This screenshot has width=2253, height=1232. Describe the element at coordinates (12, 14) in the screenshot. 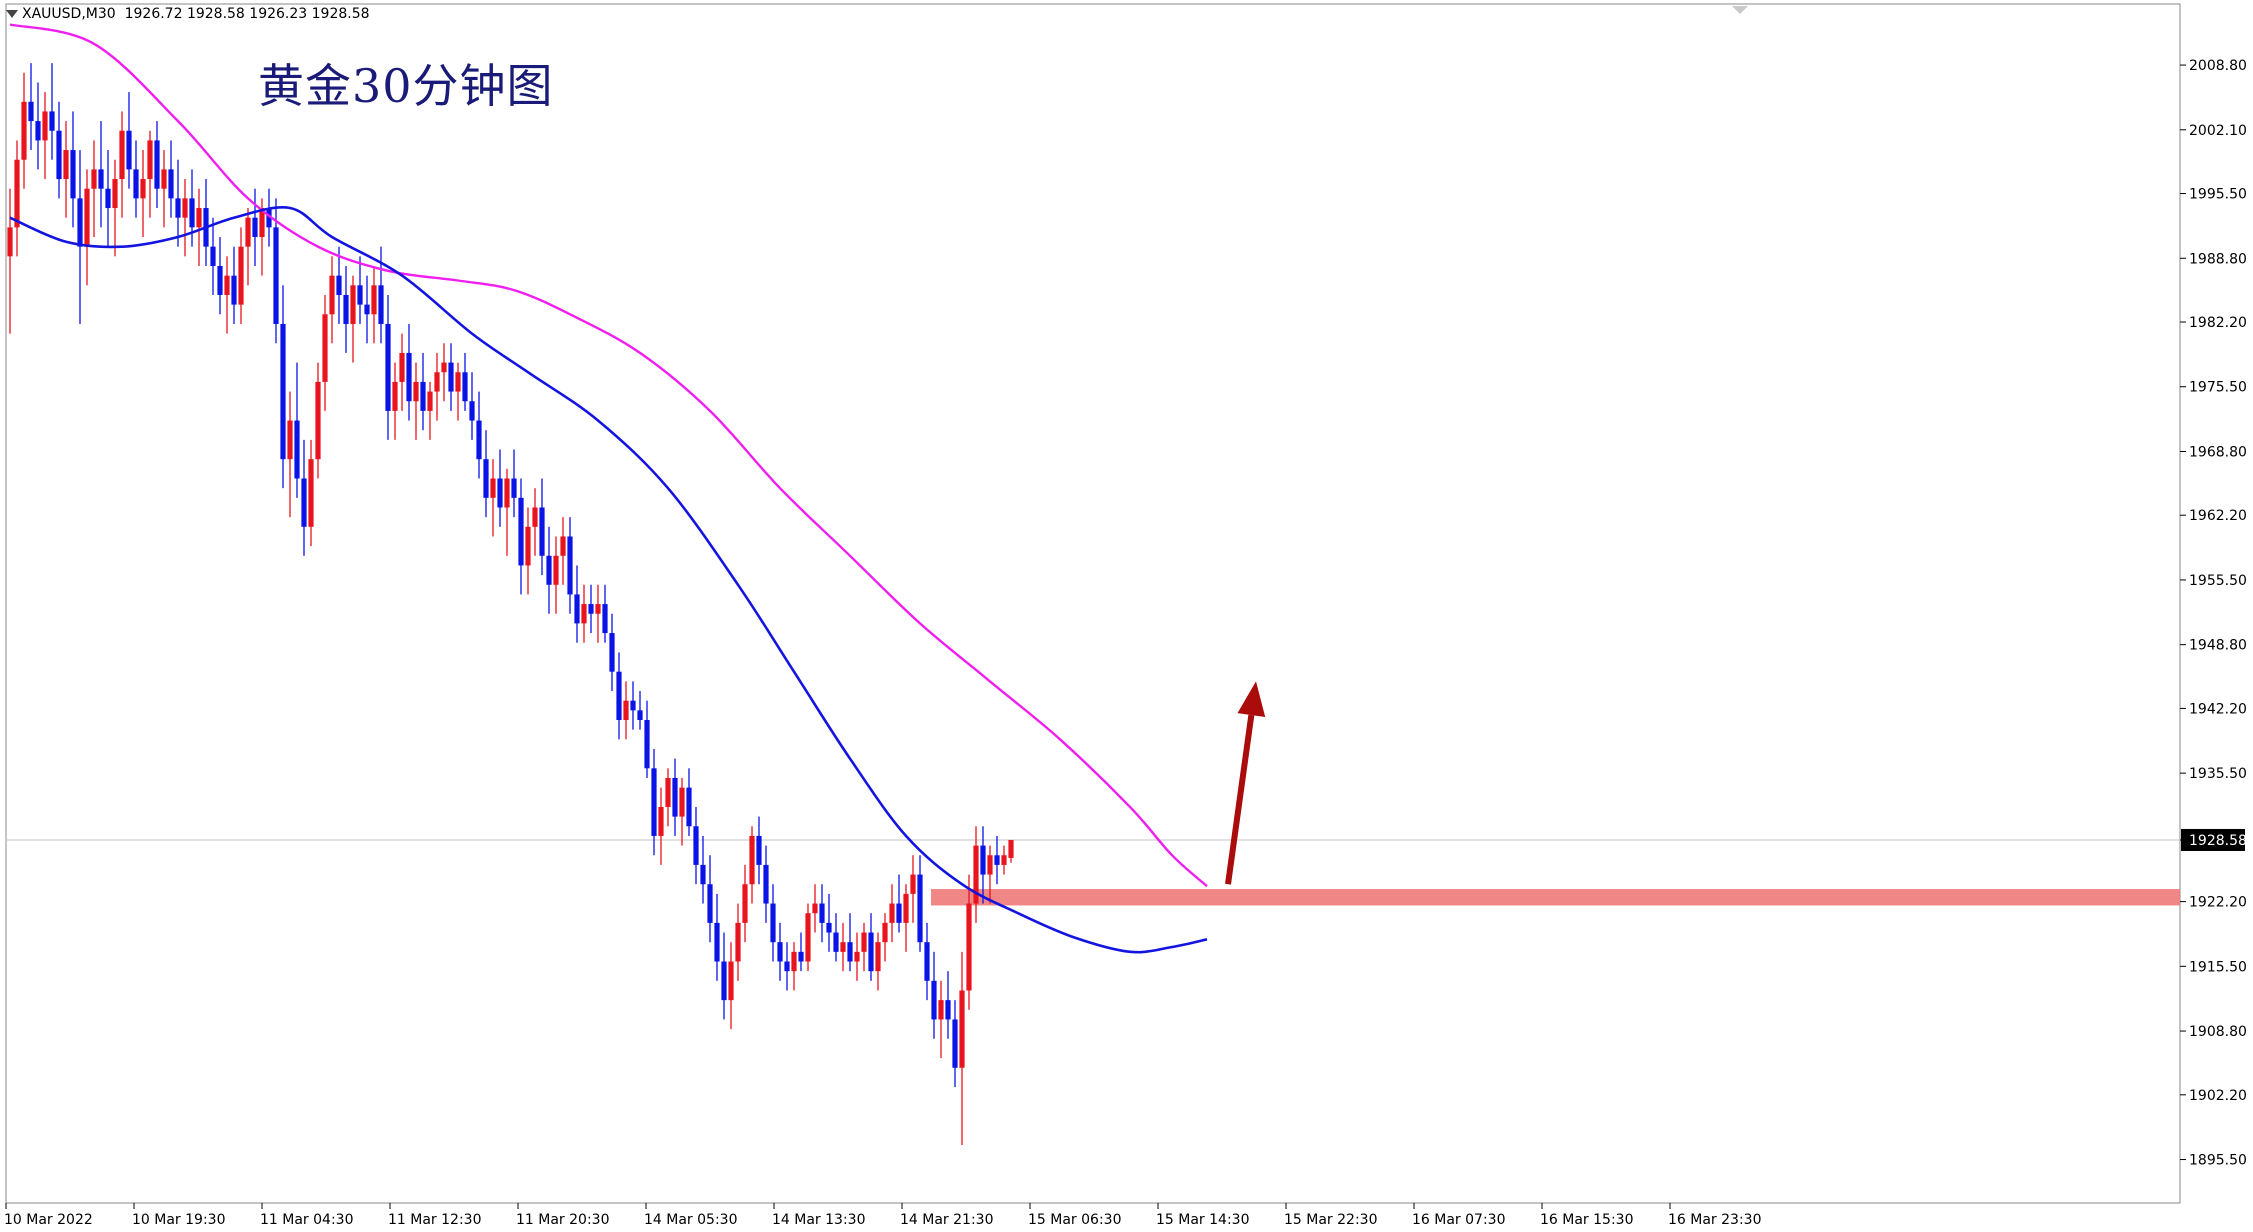

I see `collapse-triangle-icon` at that location.